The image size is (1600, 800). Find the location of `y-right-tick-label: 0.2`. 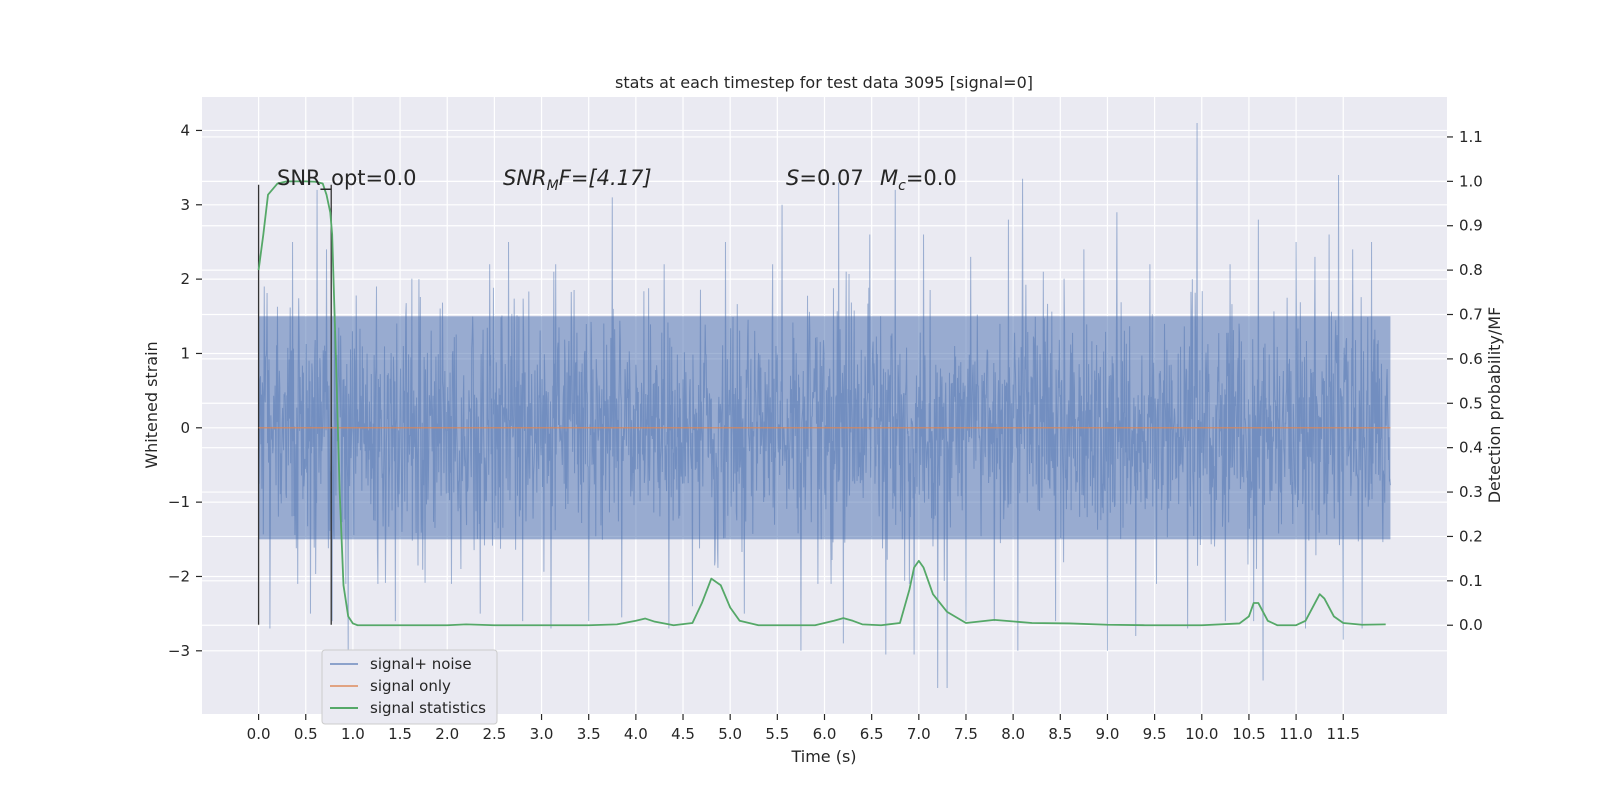

y-right-tick-label: 0.2 is located at coordinates (1471, 536).